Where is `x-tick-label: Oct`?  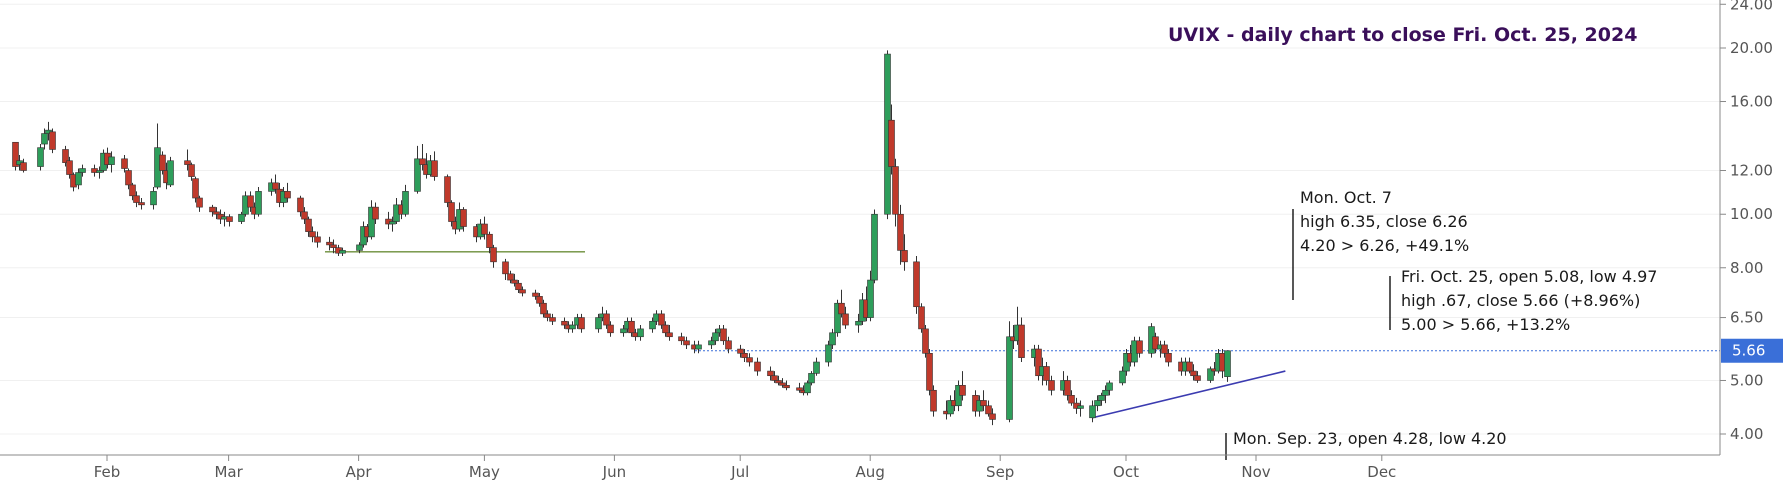 x-tick-label: Oct is located at coordinates (1126, 472).